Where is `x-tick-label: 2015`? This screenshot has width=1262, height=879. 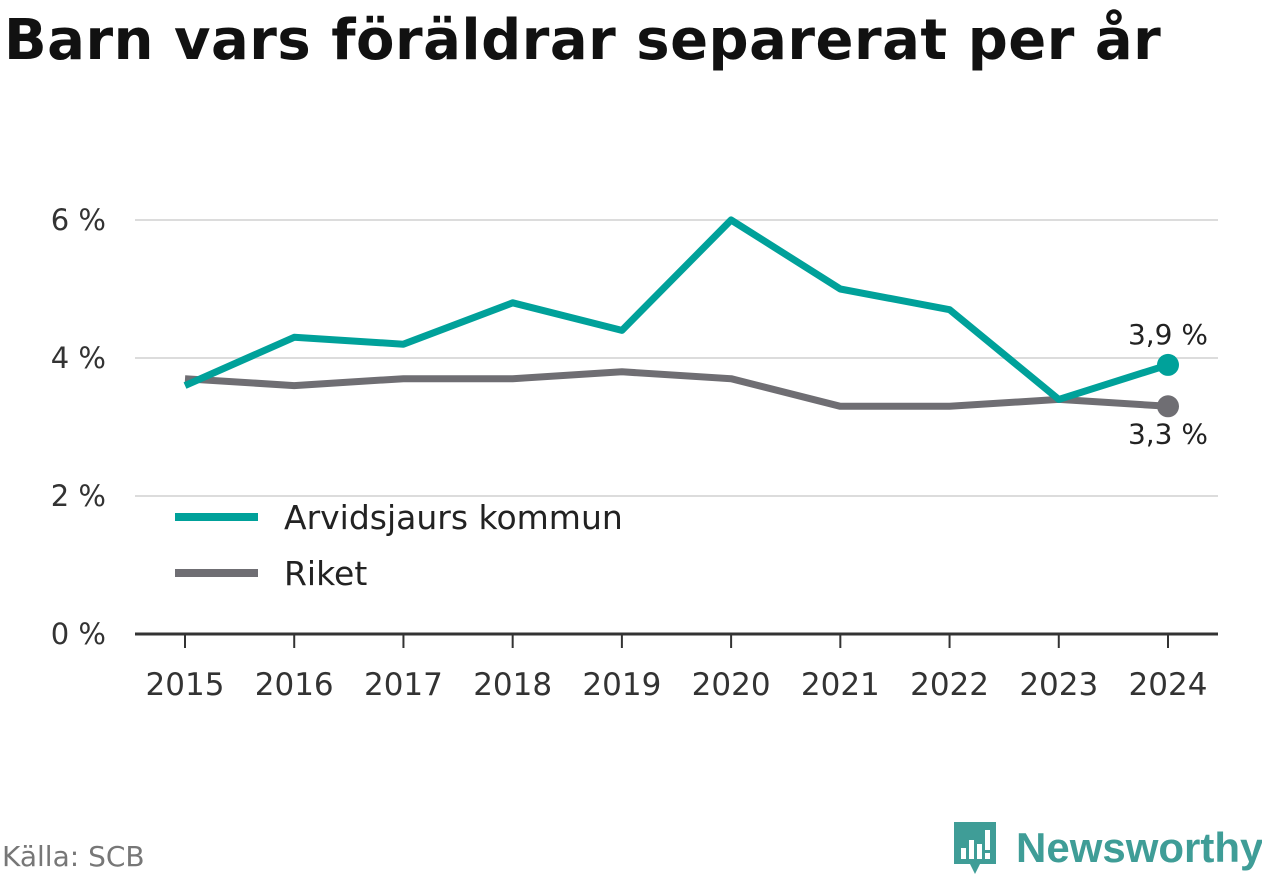
x-tick-label: 2015 is located at coordinates (185, 685).